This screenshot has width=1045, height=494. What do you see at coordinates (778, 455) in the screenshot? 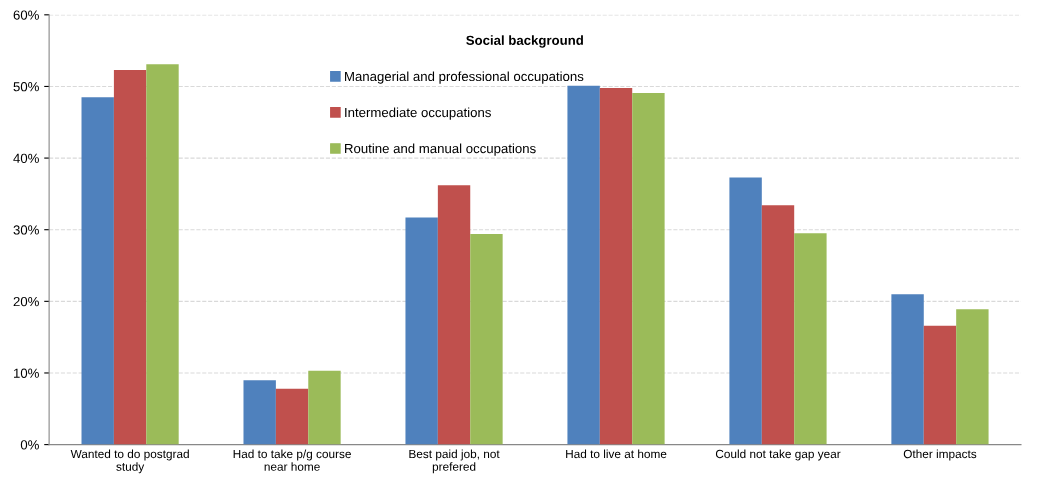
I see `x-tick-label: Could not take gap year` at bounding box center [778, 455].